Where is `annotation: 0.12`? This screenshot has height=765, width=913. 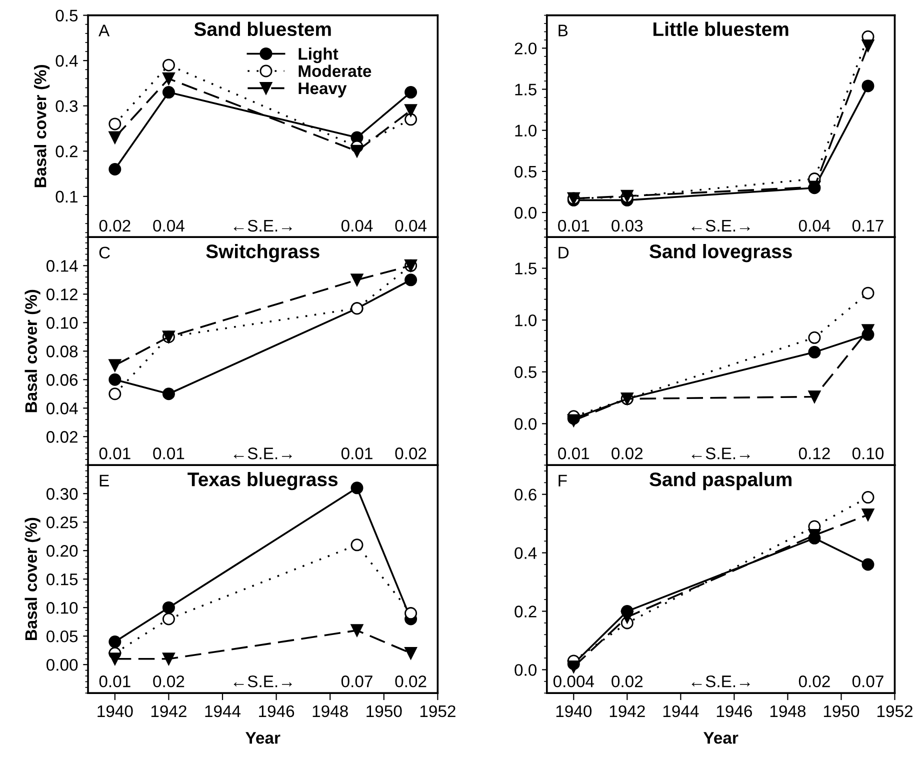
annotation: 0.12 is located at coordinates (814, 454).